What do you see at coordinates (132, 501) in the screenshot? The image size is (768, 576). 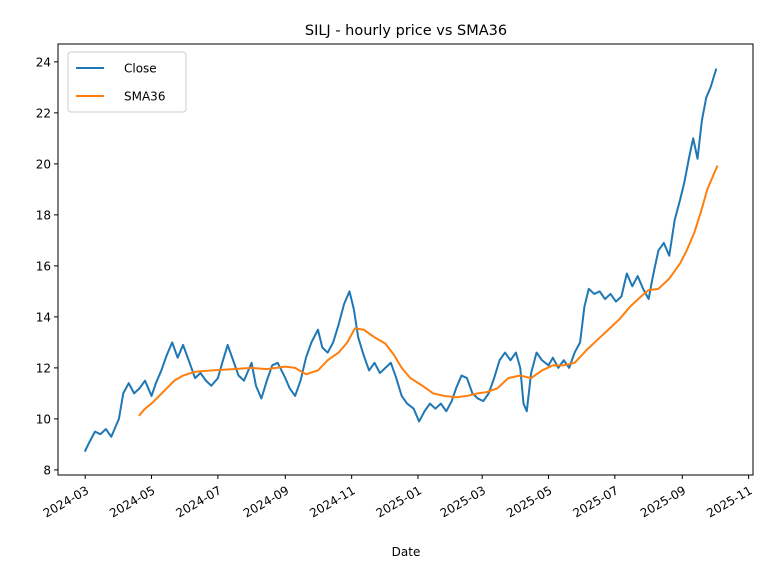 I see `x-tick-label: 2024-05` at bounding box center [132, 501].